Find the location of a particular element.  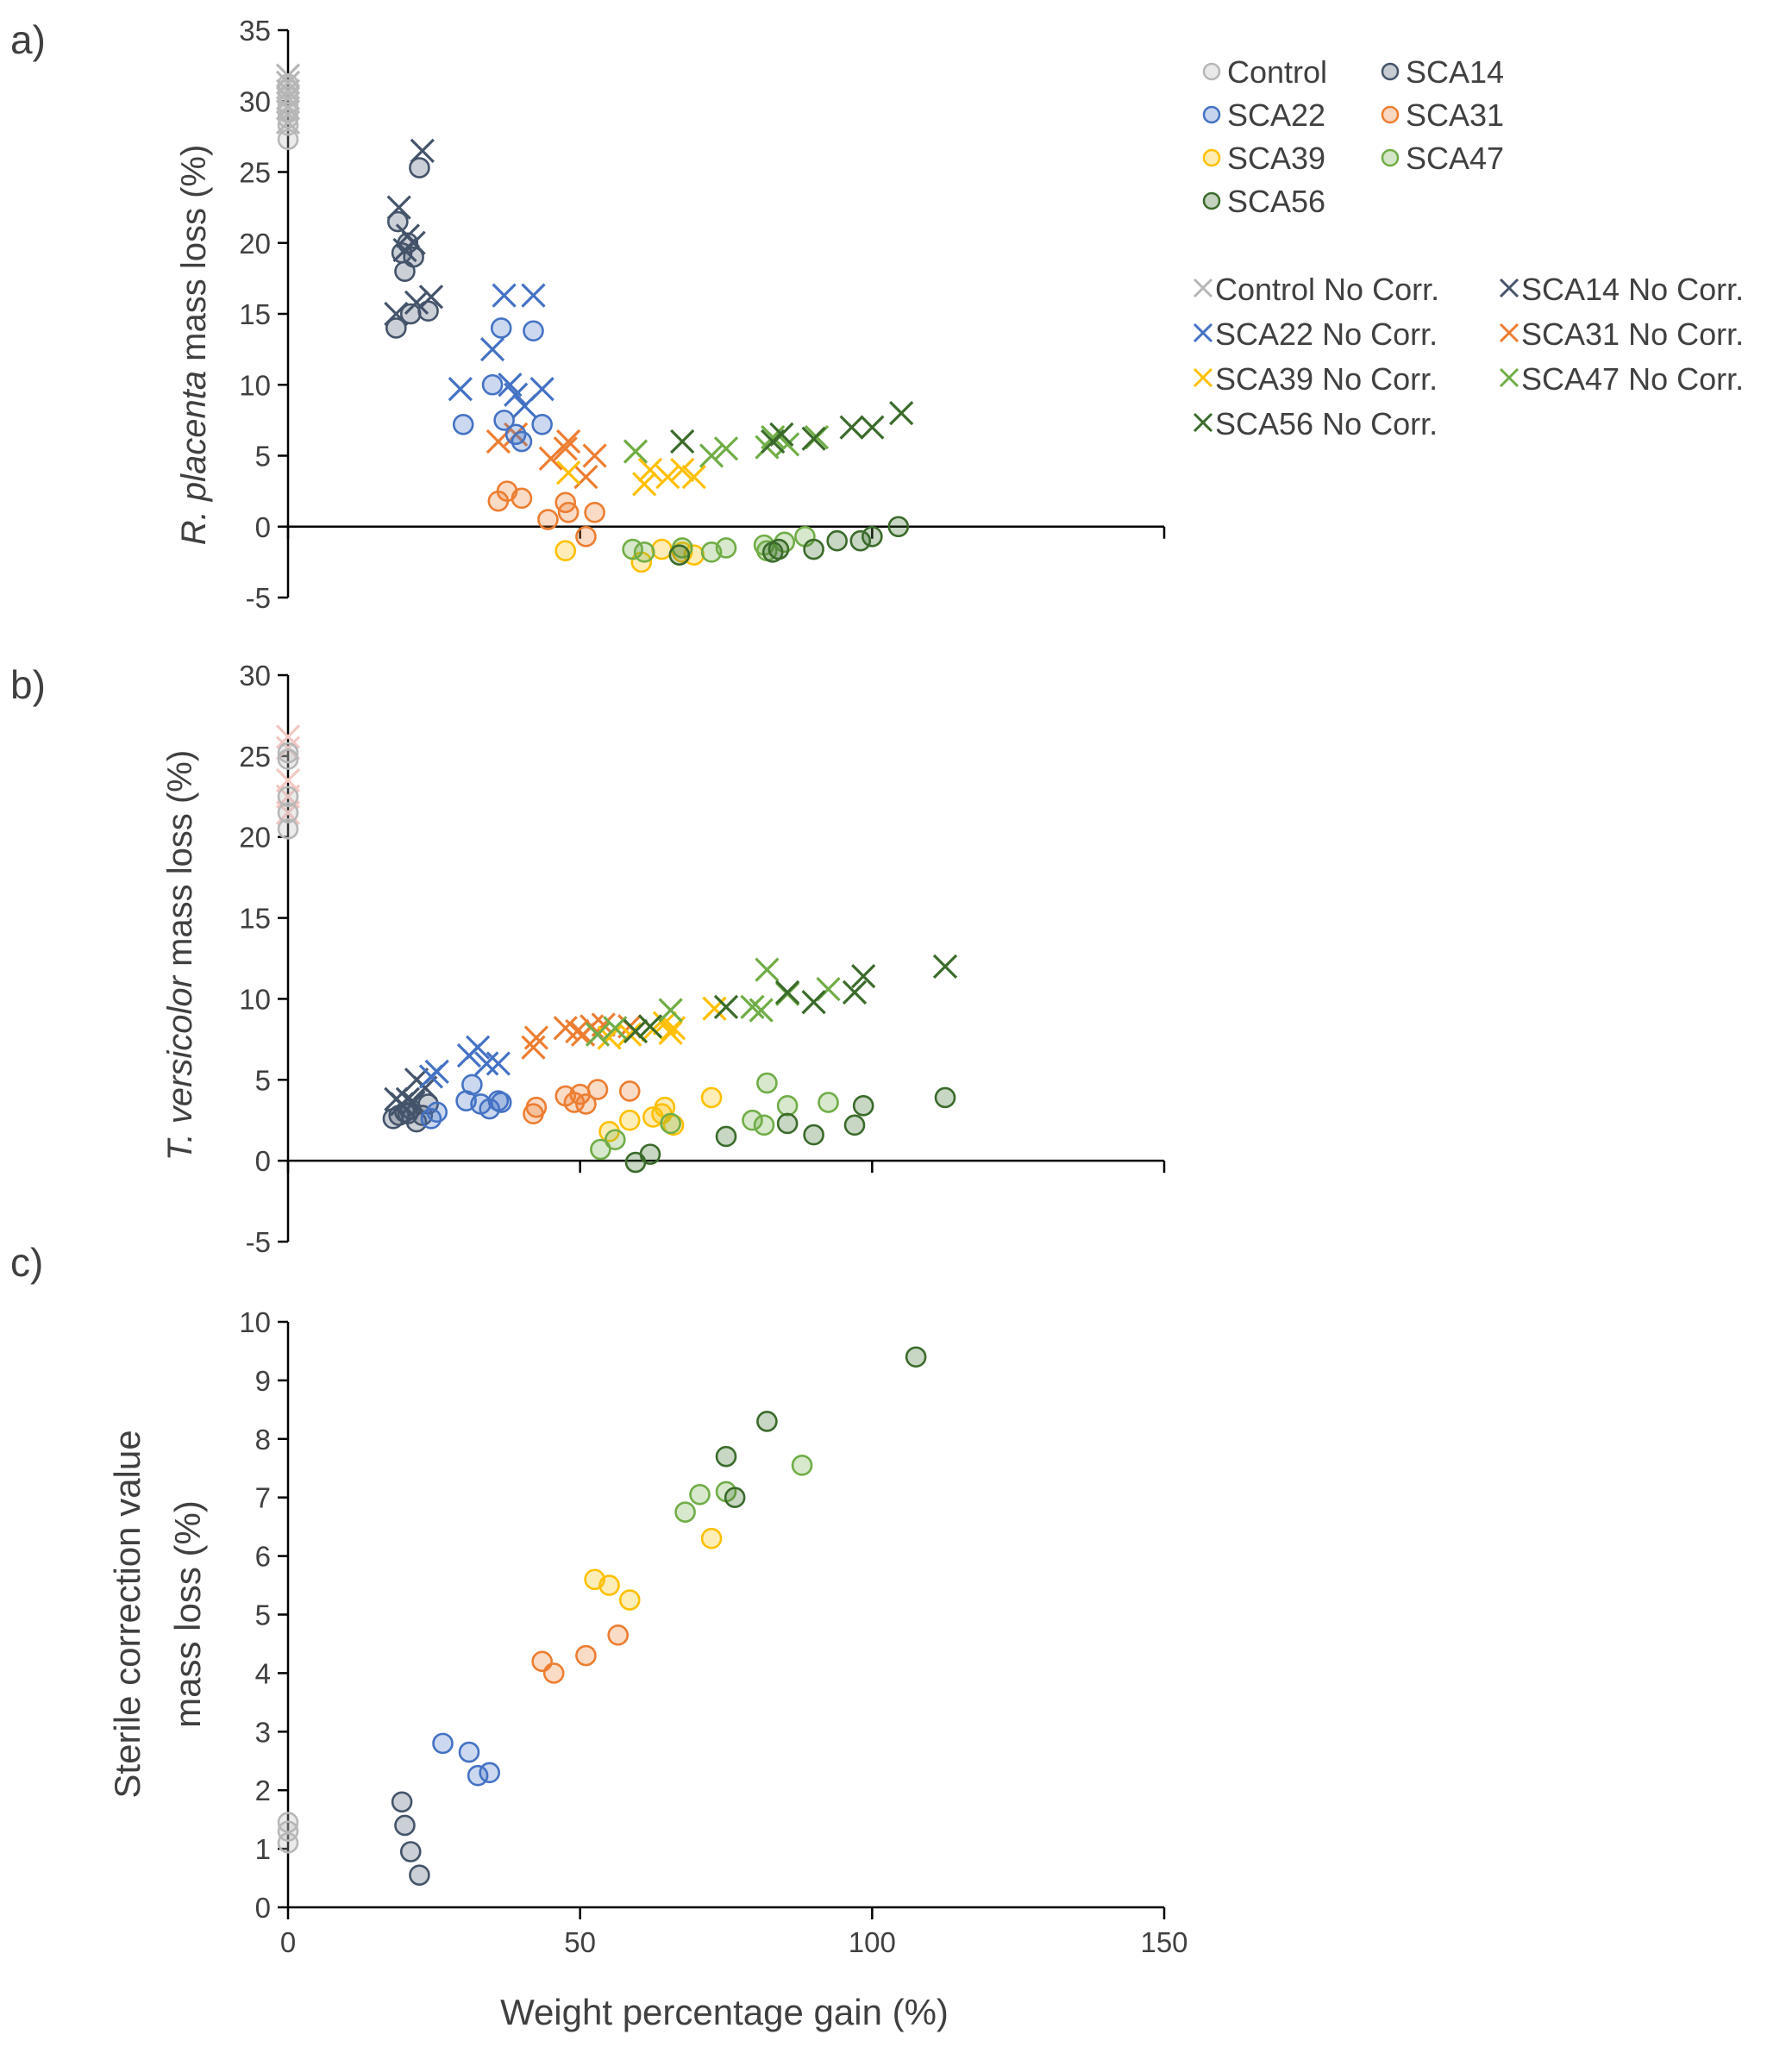

legend-label-sca14: SCA14 is located at coordinates (1455, 72).